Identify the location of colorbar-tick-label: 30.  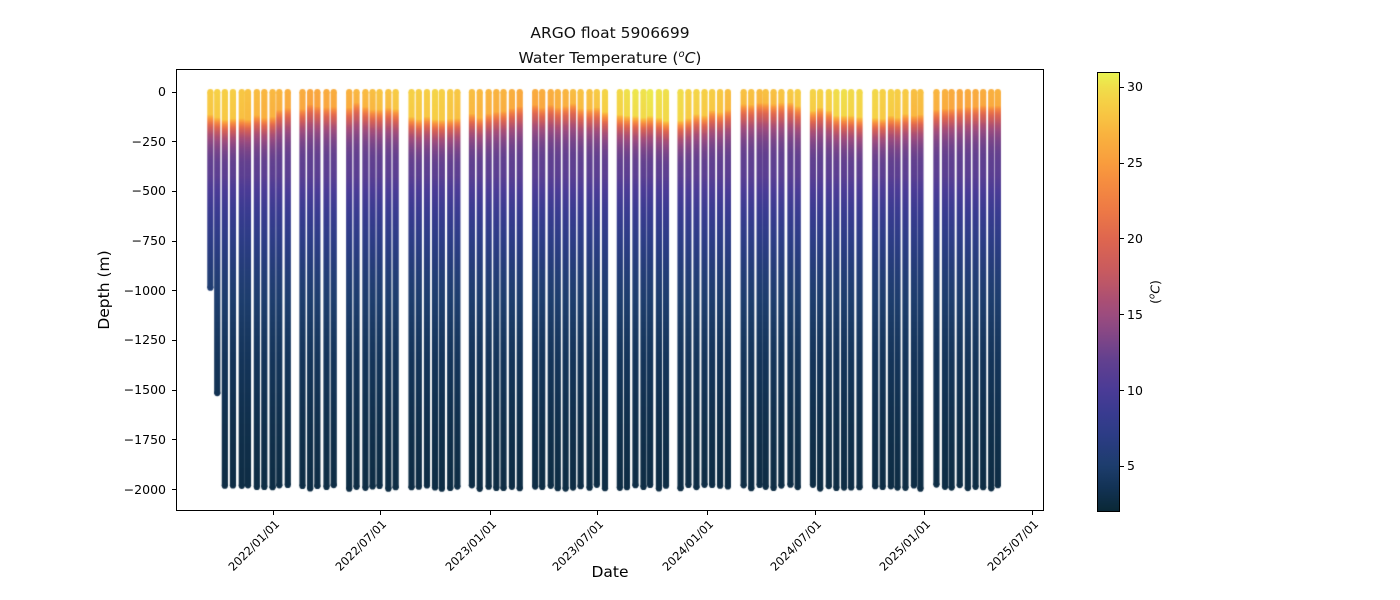
(1135, 87).